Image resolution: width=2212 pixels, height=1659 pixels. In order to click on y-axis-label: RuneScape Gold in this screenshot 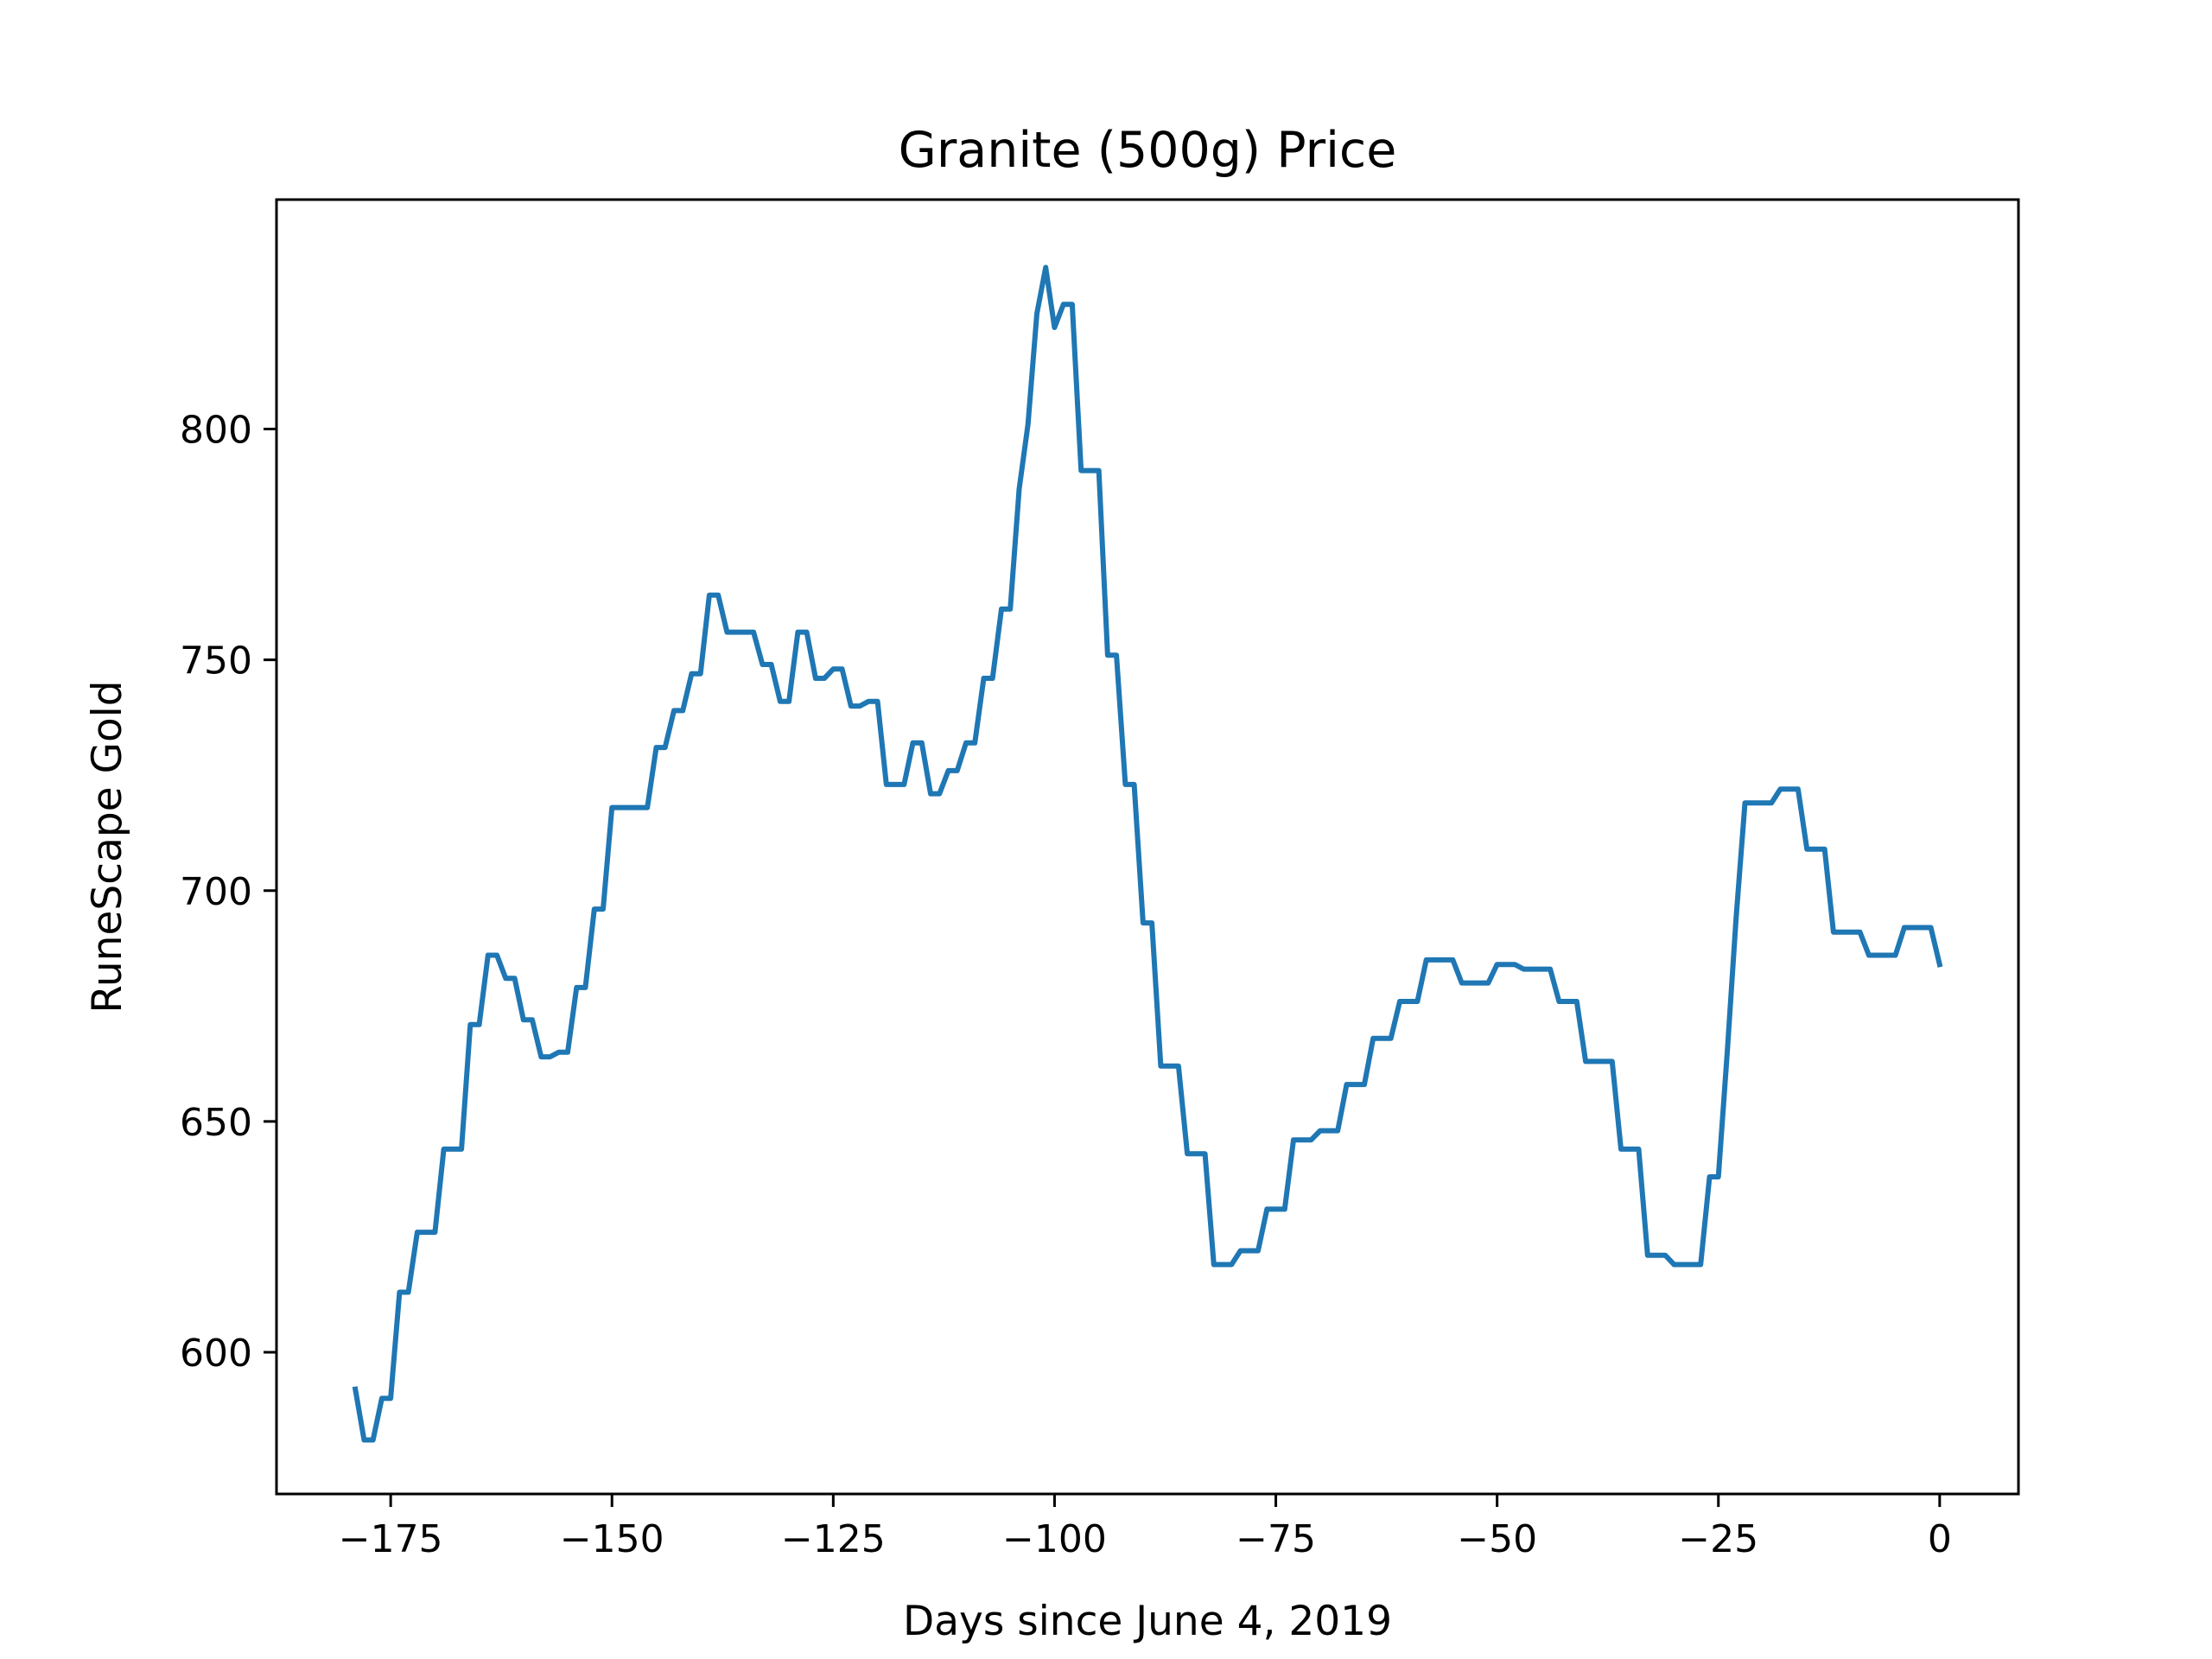, I will do `click(107, 846)`.